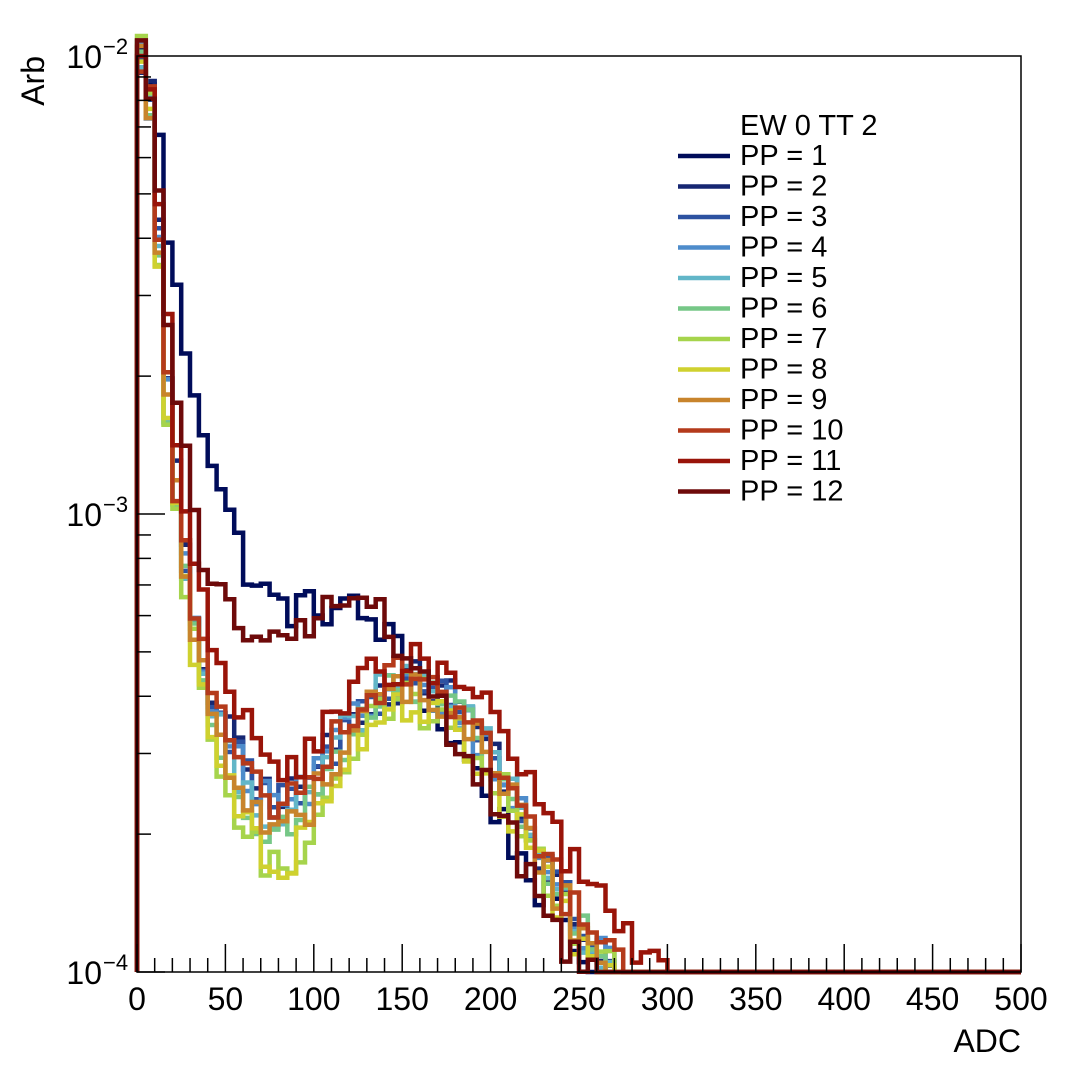 This screenshot has height=1071, width=1071. I want to click on y-tick-exponent: −3, so click(115, 504).